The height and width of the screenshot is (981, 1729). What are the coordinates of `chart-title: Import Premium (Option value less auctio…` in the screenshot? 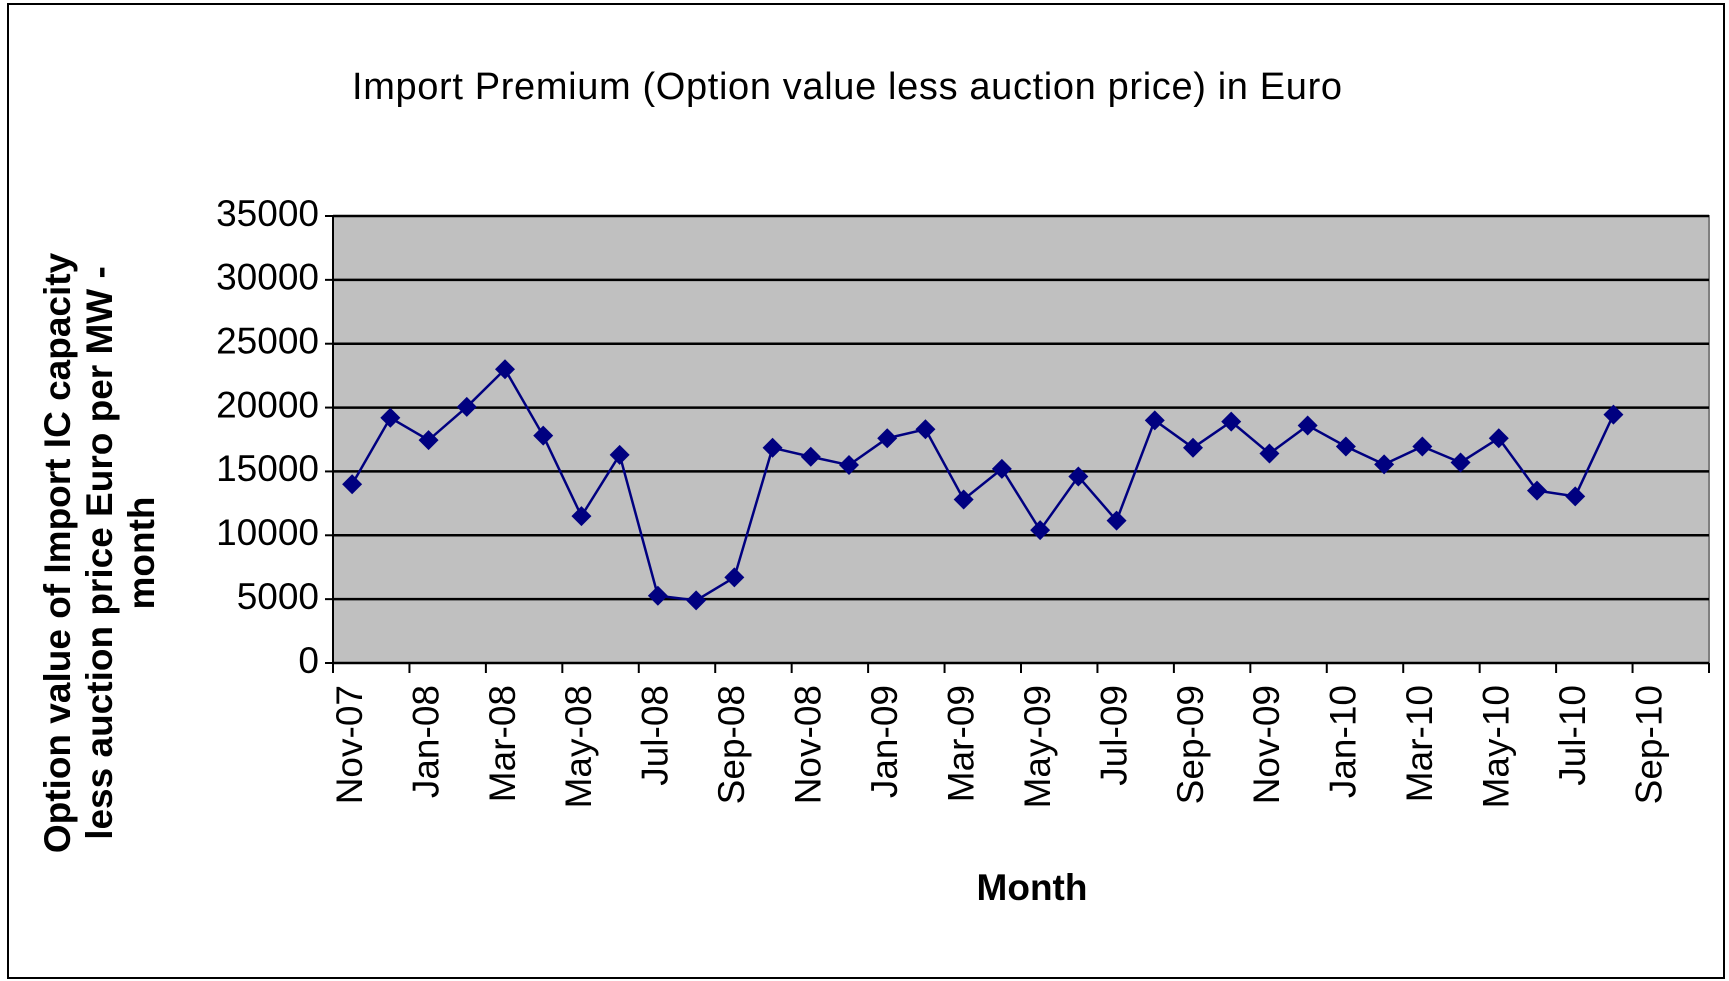 It's located at (847, 87).